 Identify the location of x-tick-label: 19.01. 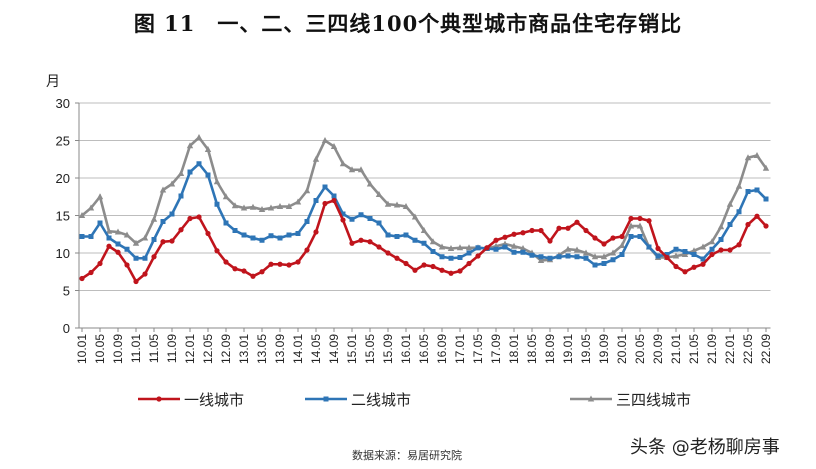
(568, 349).